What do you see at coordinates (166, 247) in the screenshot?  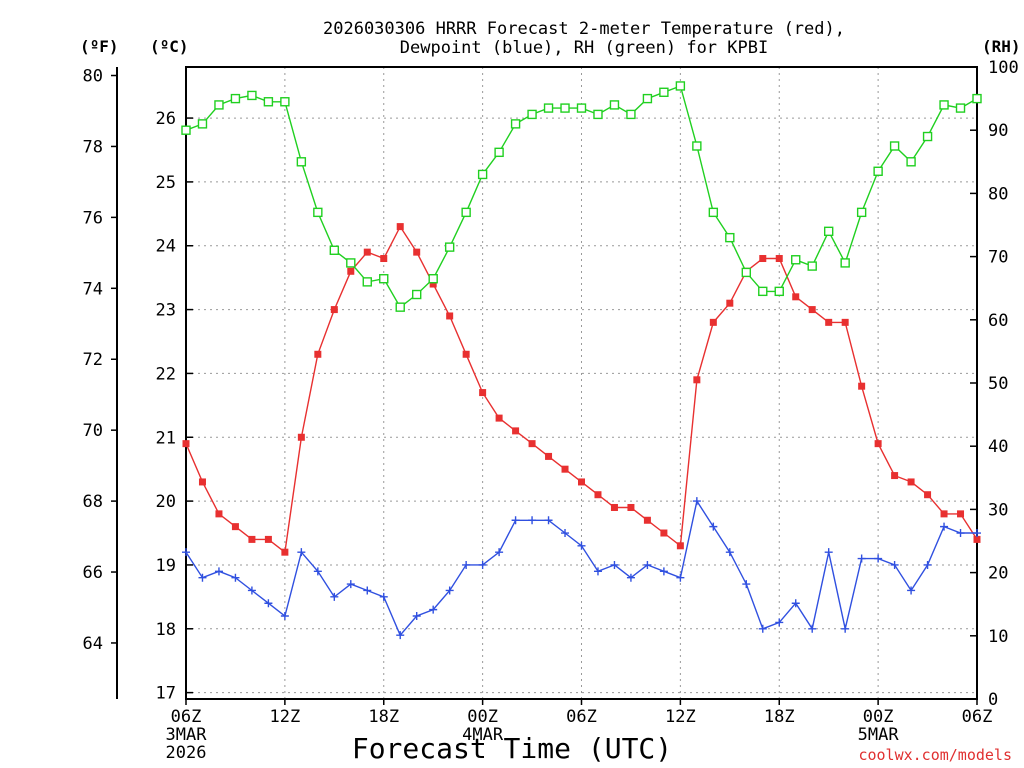 I see `celsius-tick-label: 24` at bounding box center [166, 247].